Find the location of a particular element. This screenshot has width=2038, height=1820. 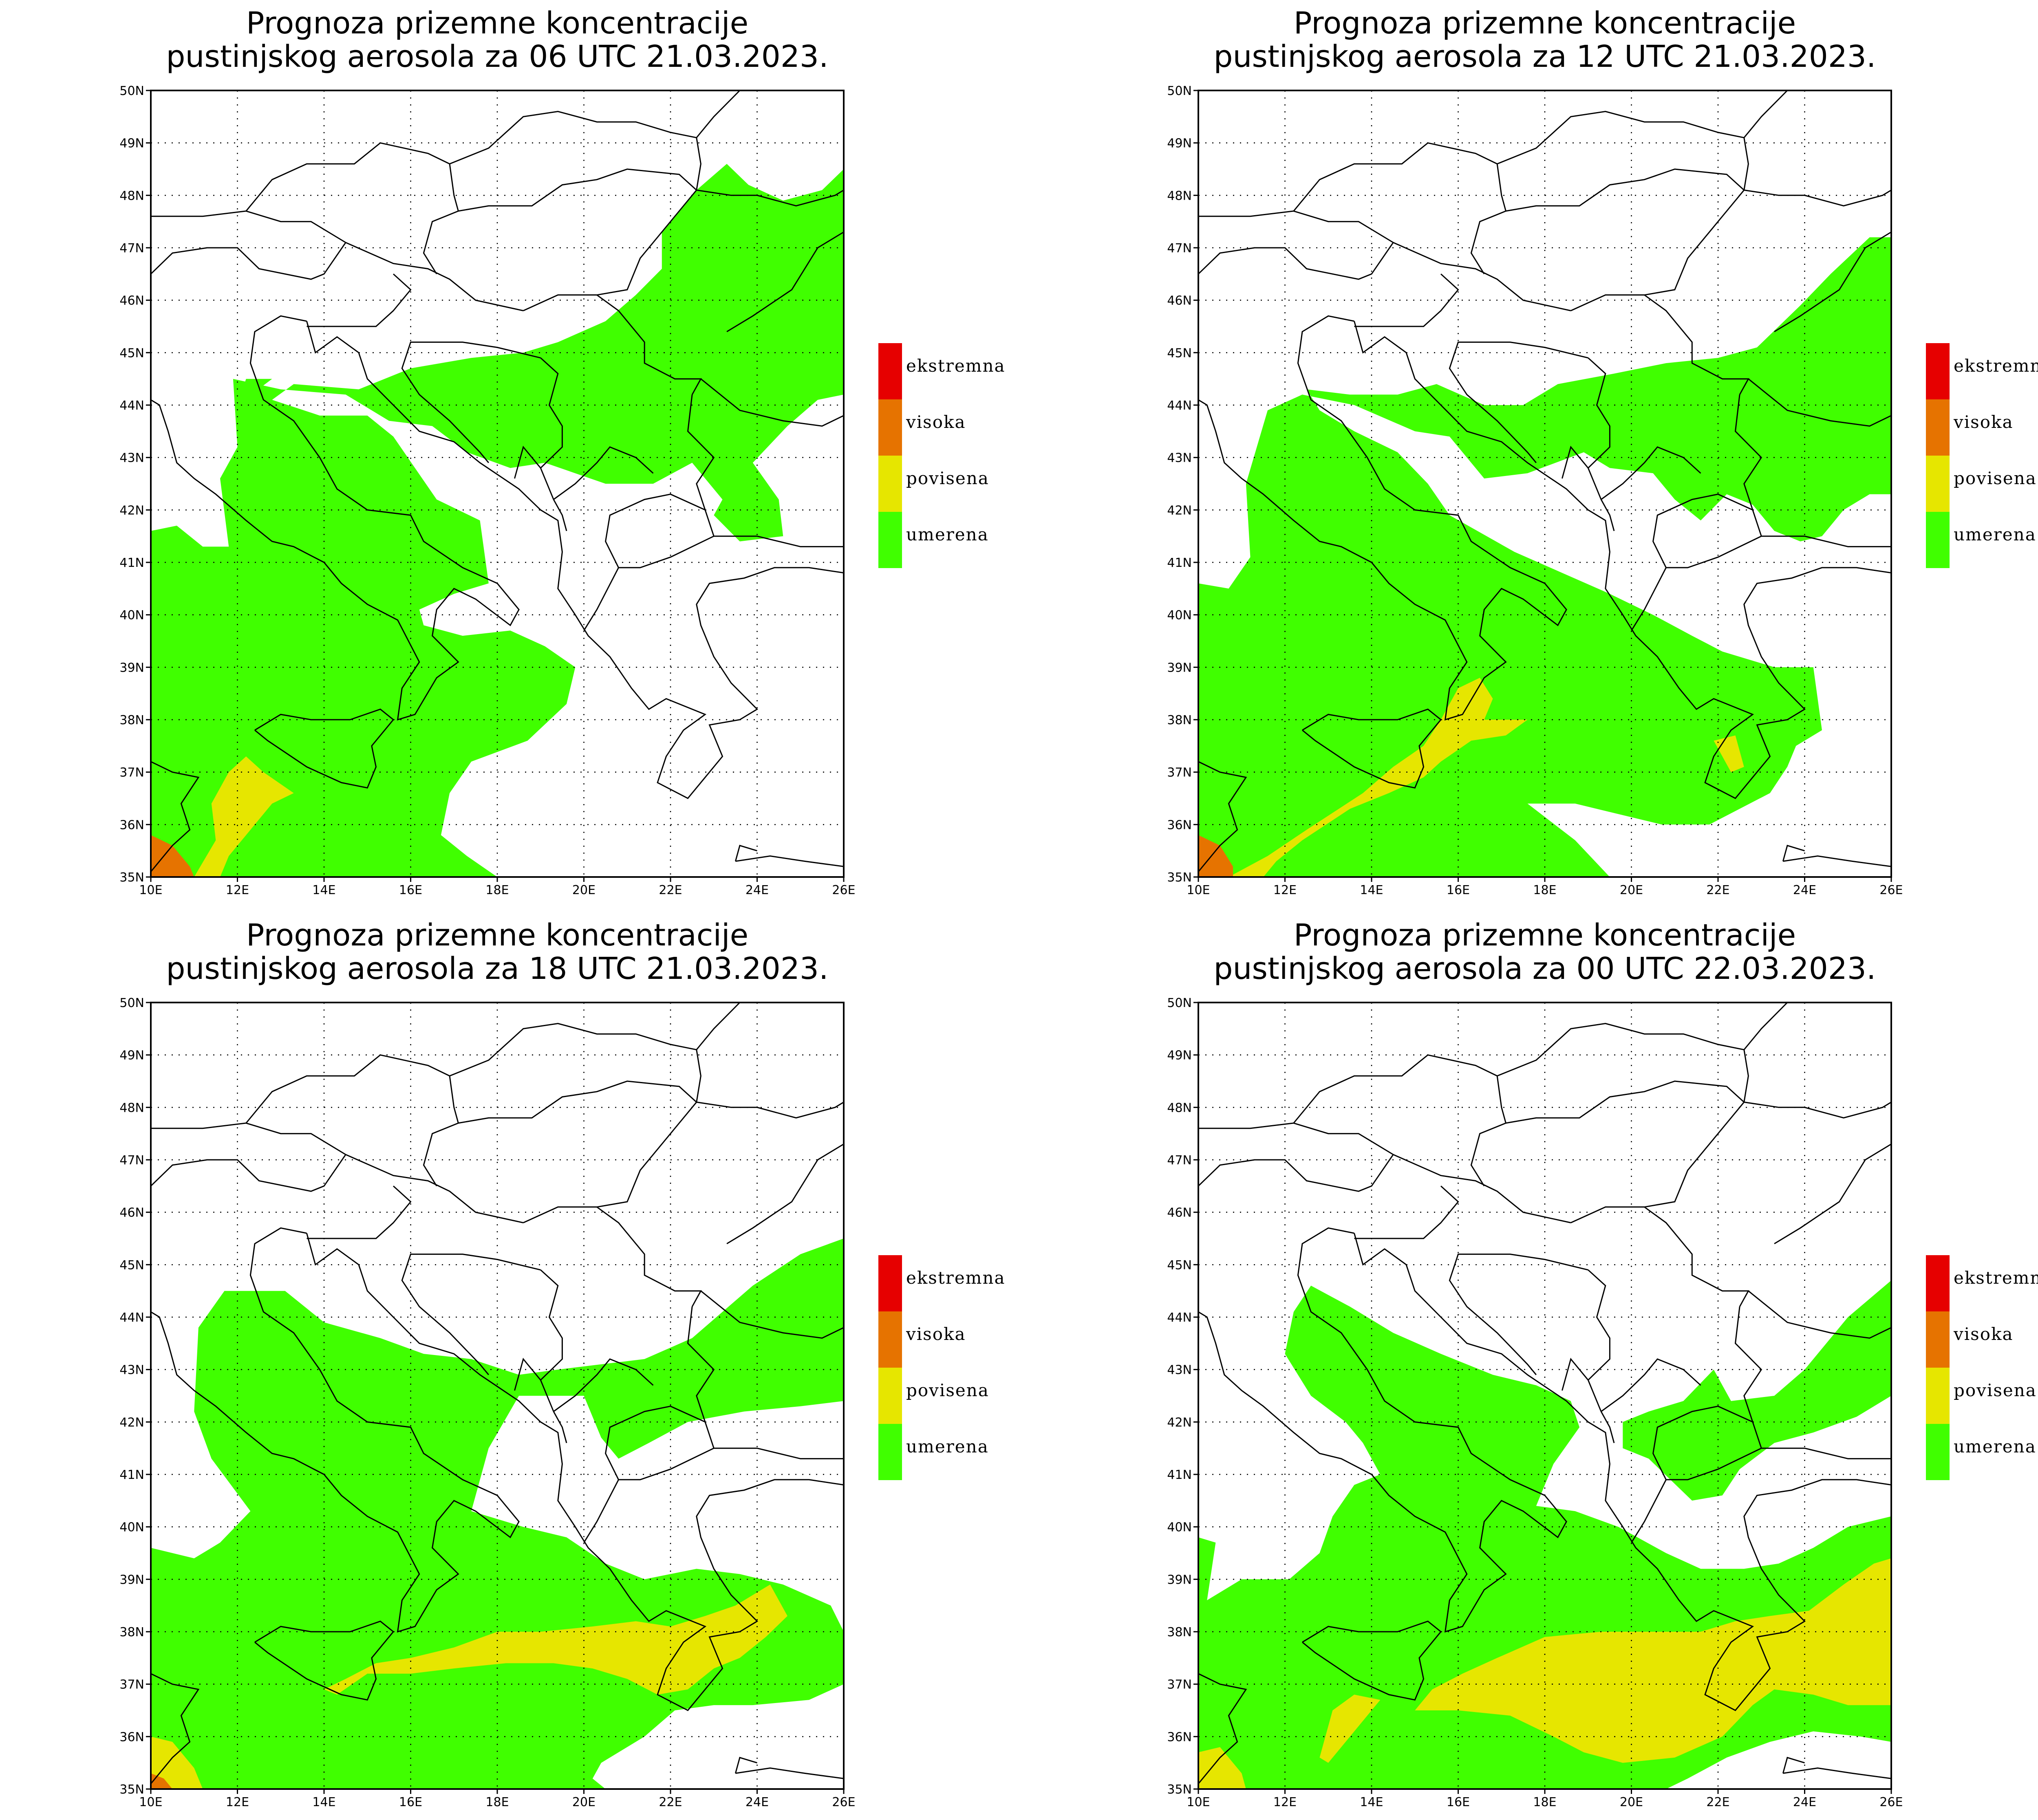

lon-tick-label: 26E is located at coordinates (1891, 890).